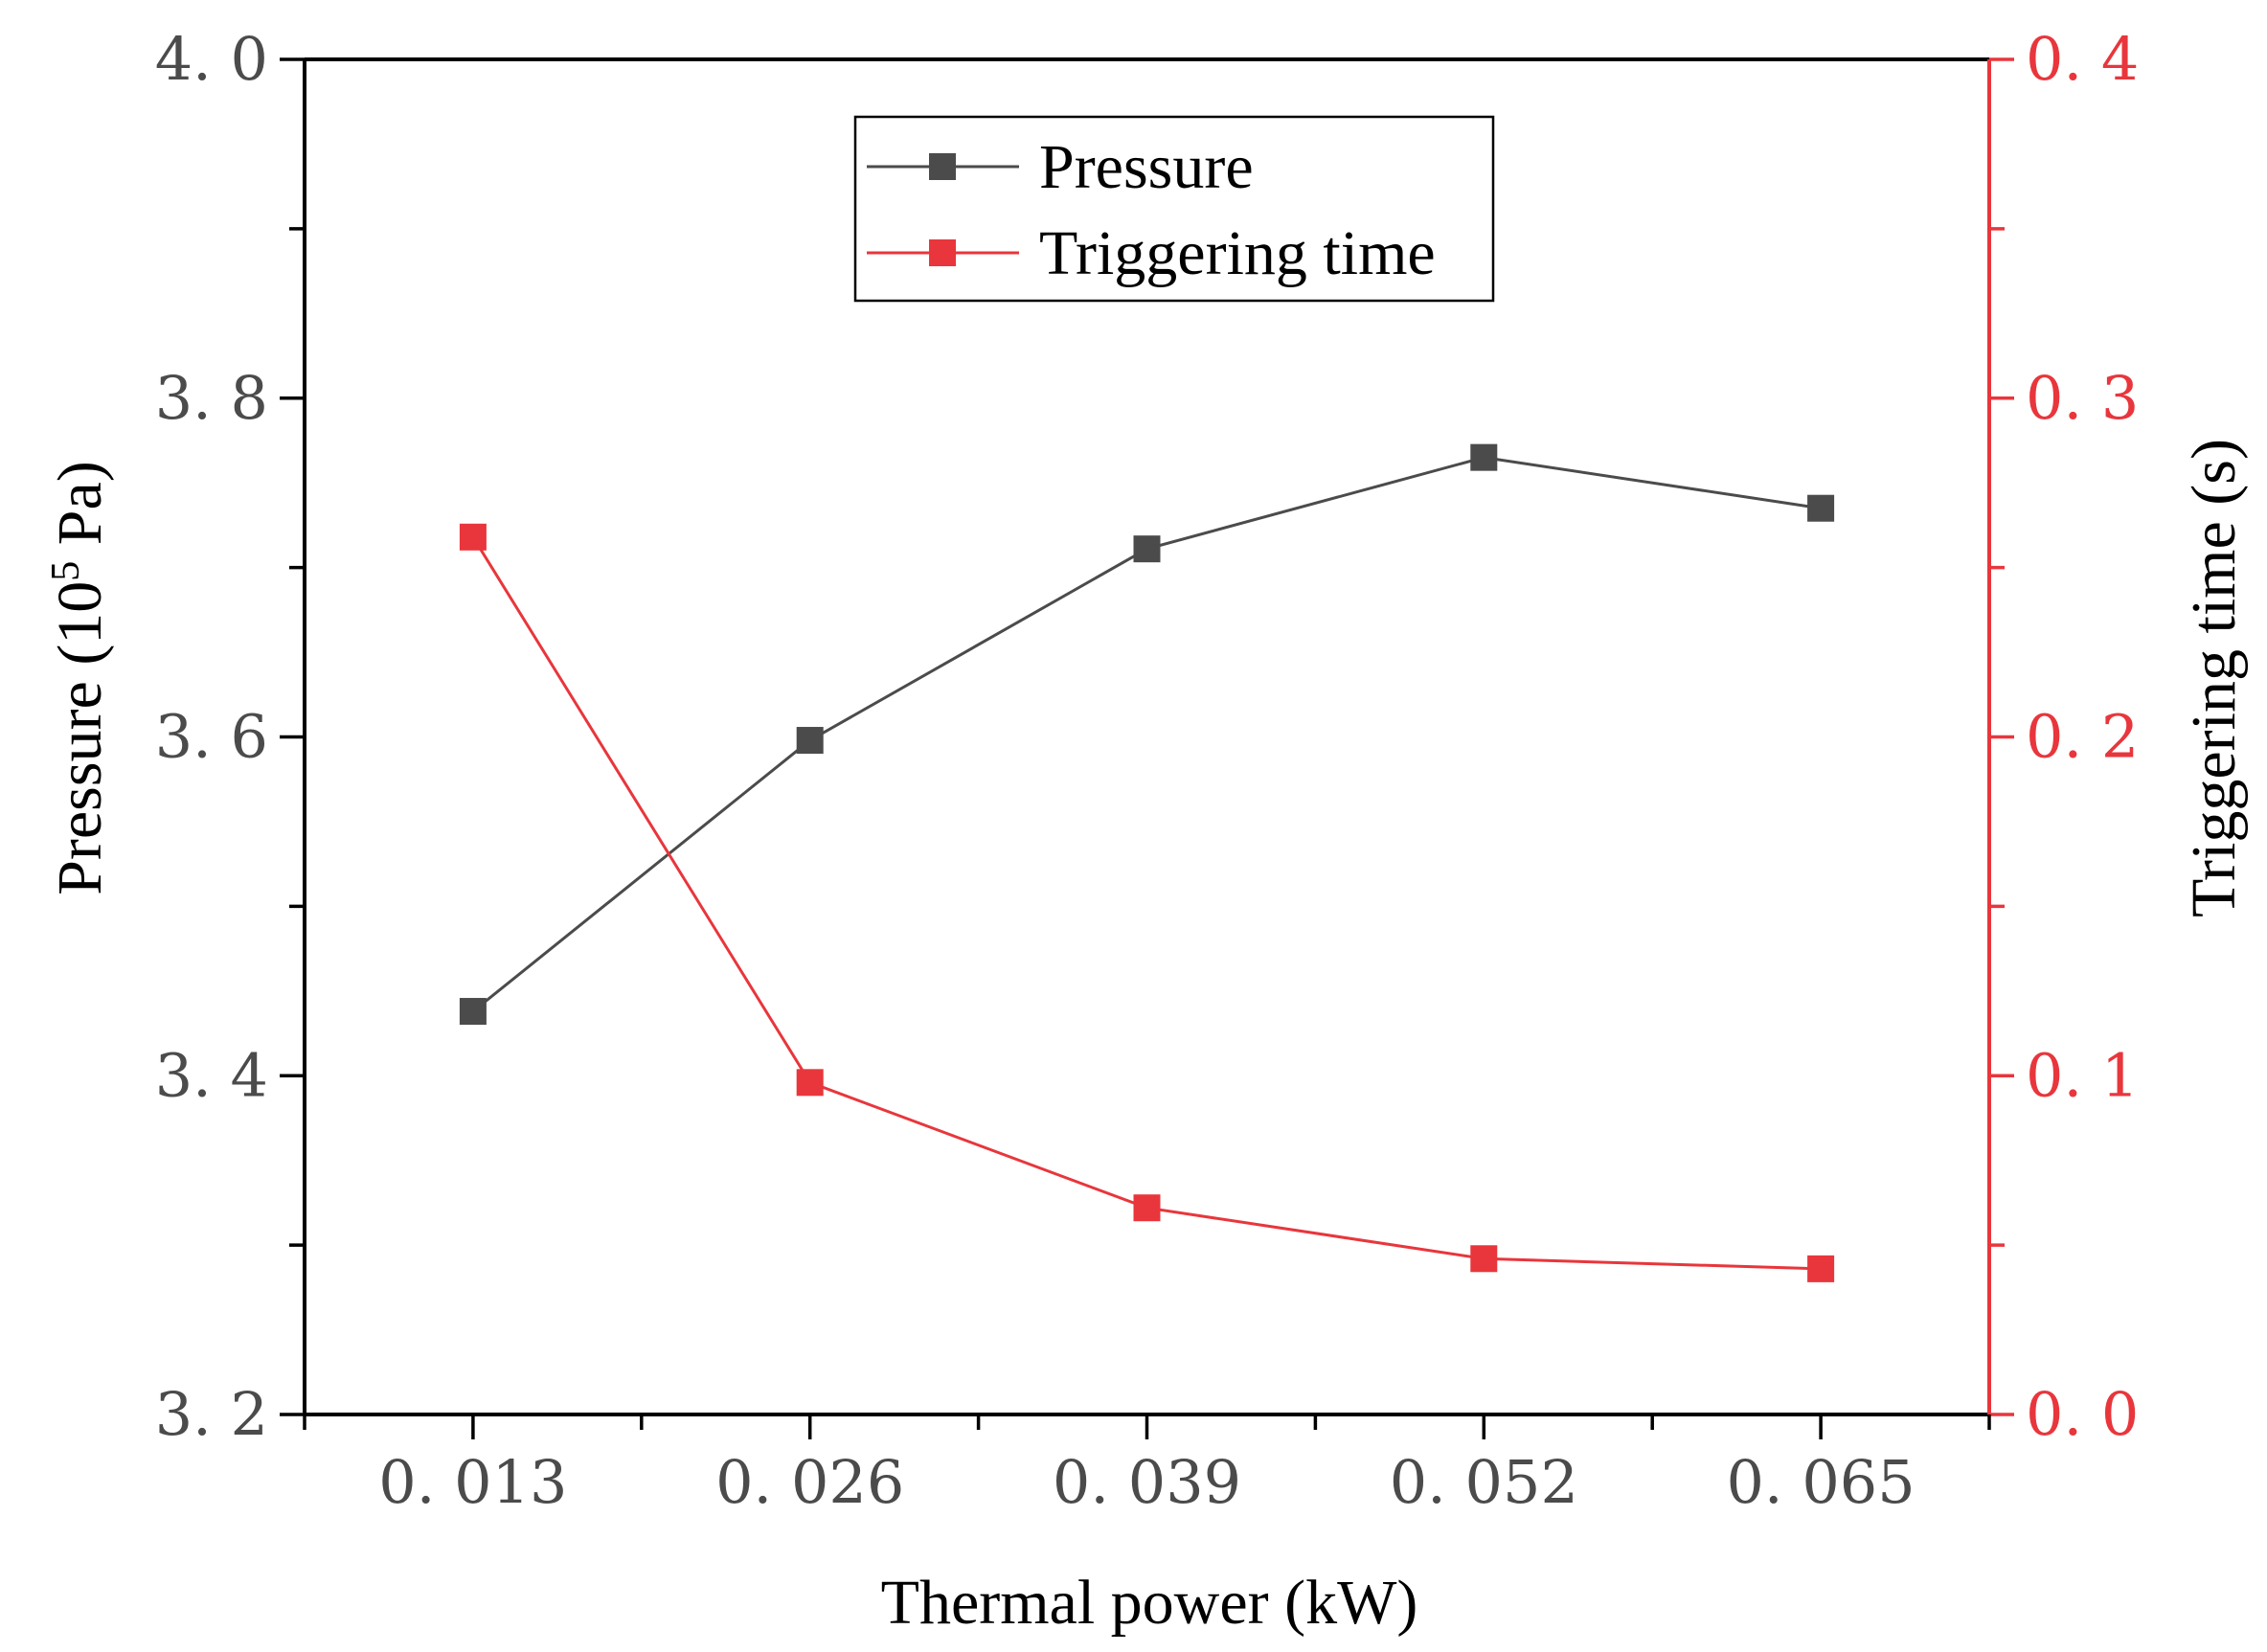  Describe the element at coordinates (2083, 398) in the screenshot. I see `y-right-tick-label: 0. 3` at that location.